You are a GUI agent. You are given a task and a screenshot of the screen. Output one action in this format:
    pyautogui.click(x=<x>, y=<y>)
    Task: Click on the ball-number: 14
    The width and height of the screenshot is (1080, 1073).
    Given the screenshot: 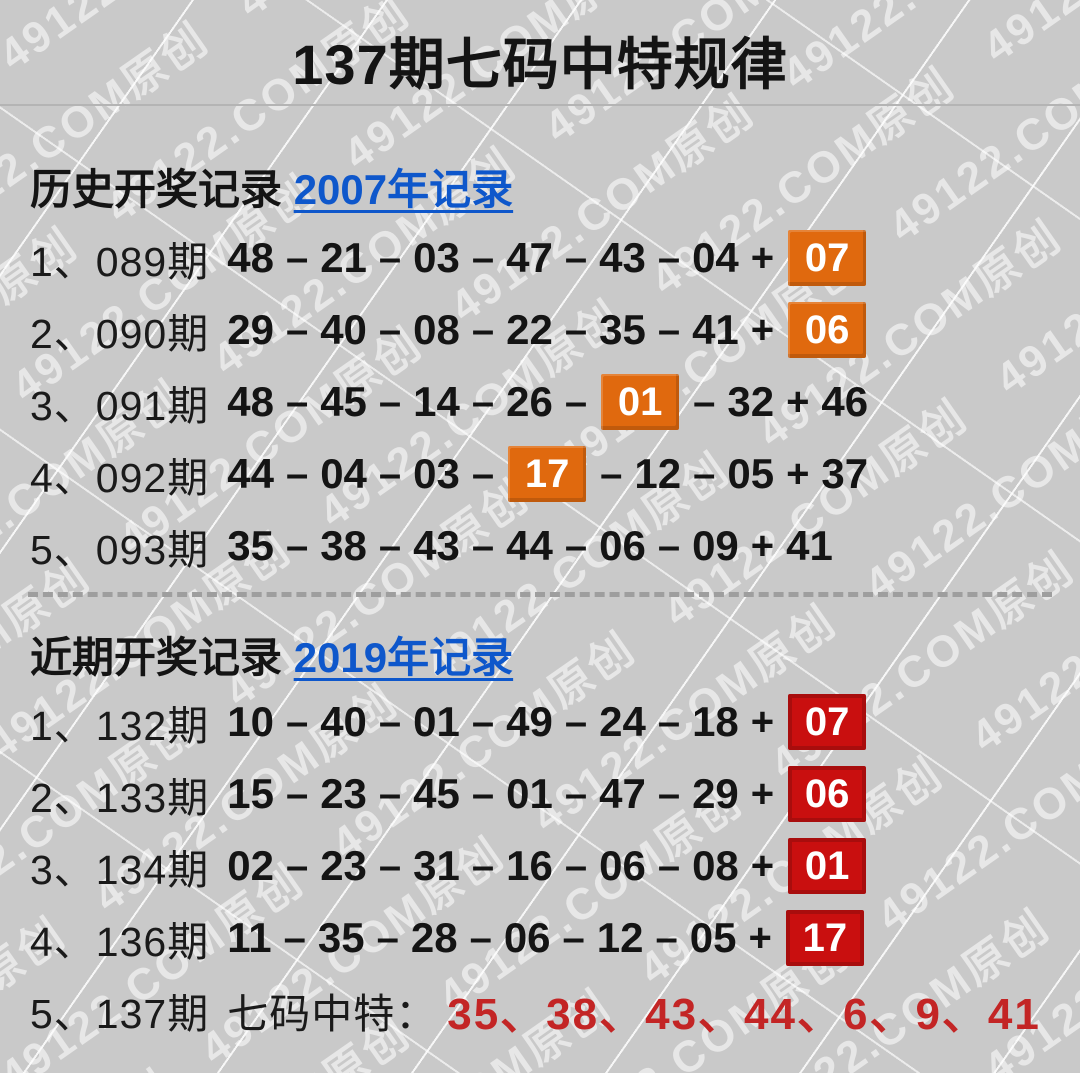 What is the action you would take?
    pyautogui.click(x=436, y=401)
    